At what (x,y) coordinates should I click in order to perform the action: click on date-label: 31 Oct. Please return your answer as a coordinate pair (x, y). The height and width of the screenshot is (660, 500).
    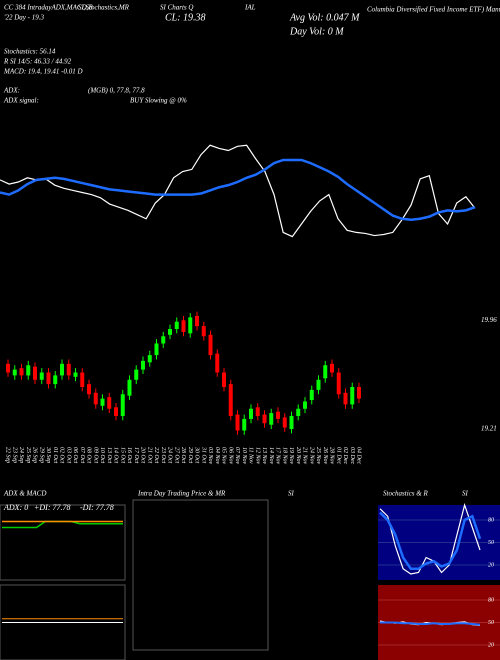
    Looking at the image, I should click on (203, 454).